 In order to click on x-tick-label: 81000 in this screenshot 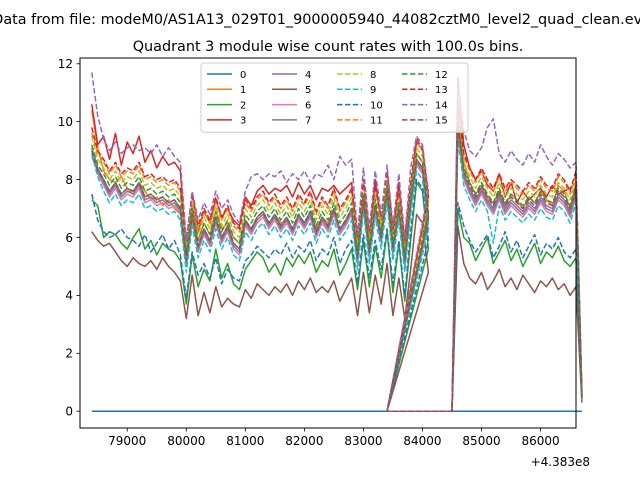, I will do `click(245, 441)`.